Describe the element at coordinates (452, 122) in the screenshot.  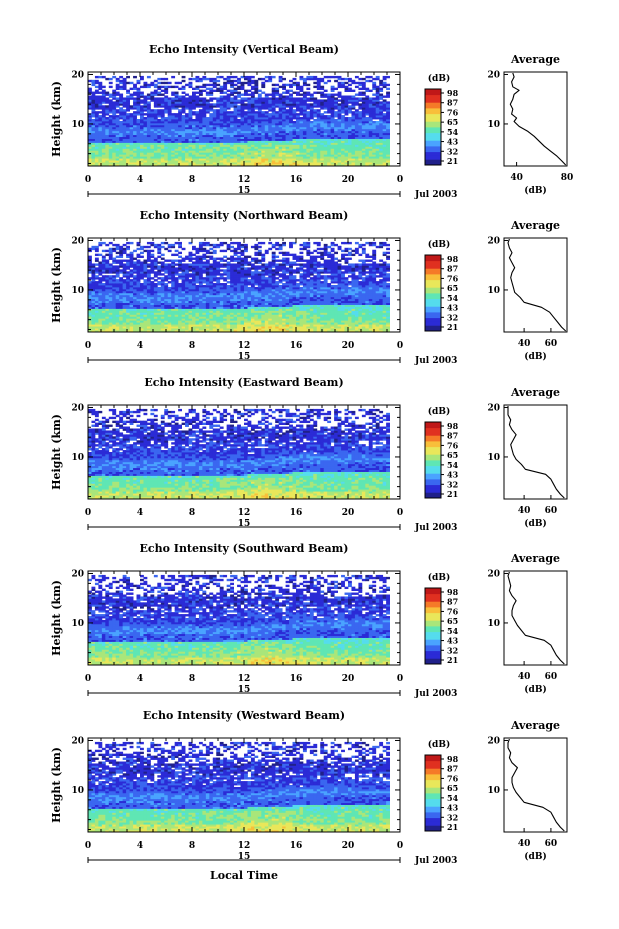
I see `colorbar-tick-label: 65` at that location.